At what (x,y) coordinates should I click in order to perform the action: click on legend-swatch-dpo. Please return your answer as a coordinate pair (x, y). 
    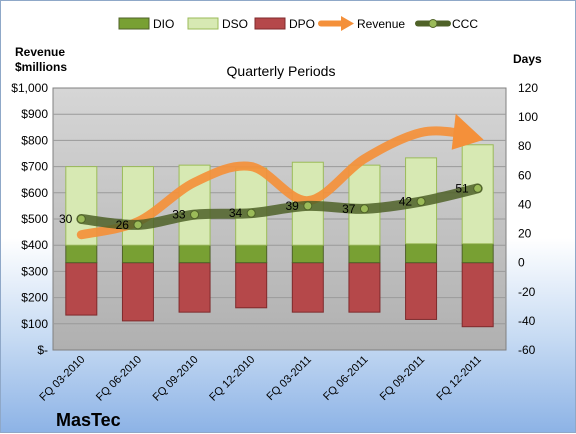
    Looking at the image, I should click on (270, 23).